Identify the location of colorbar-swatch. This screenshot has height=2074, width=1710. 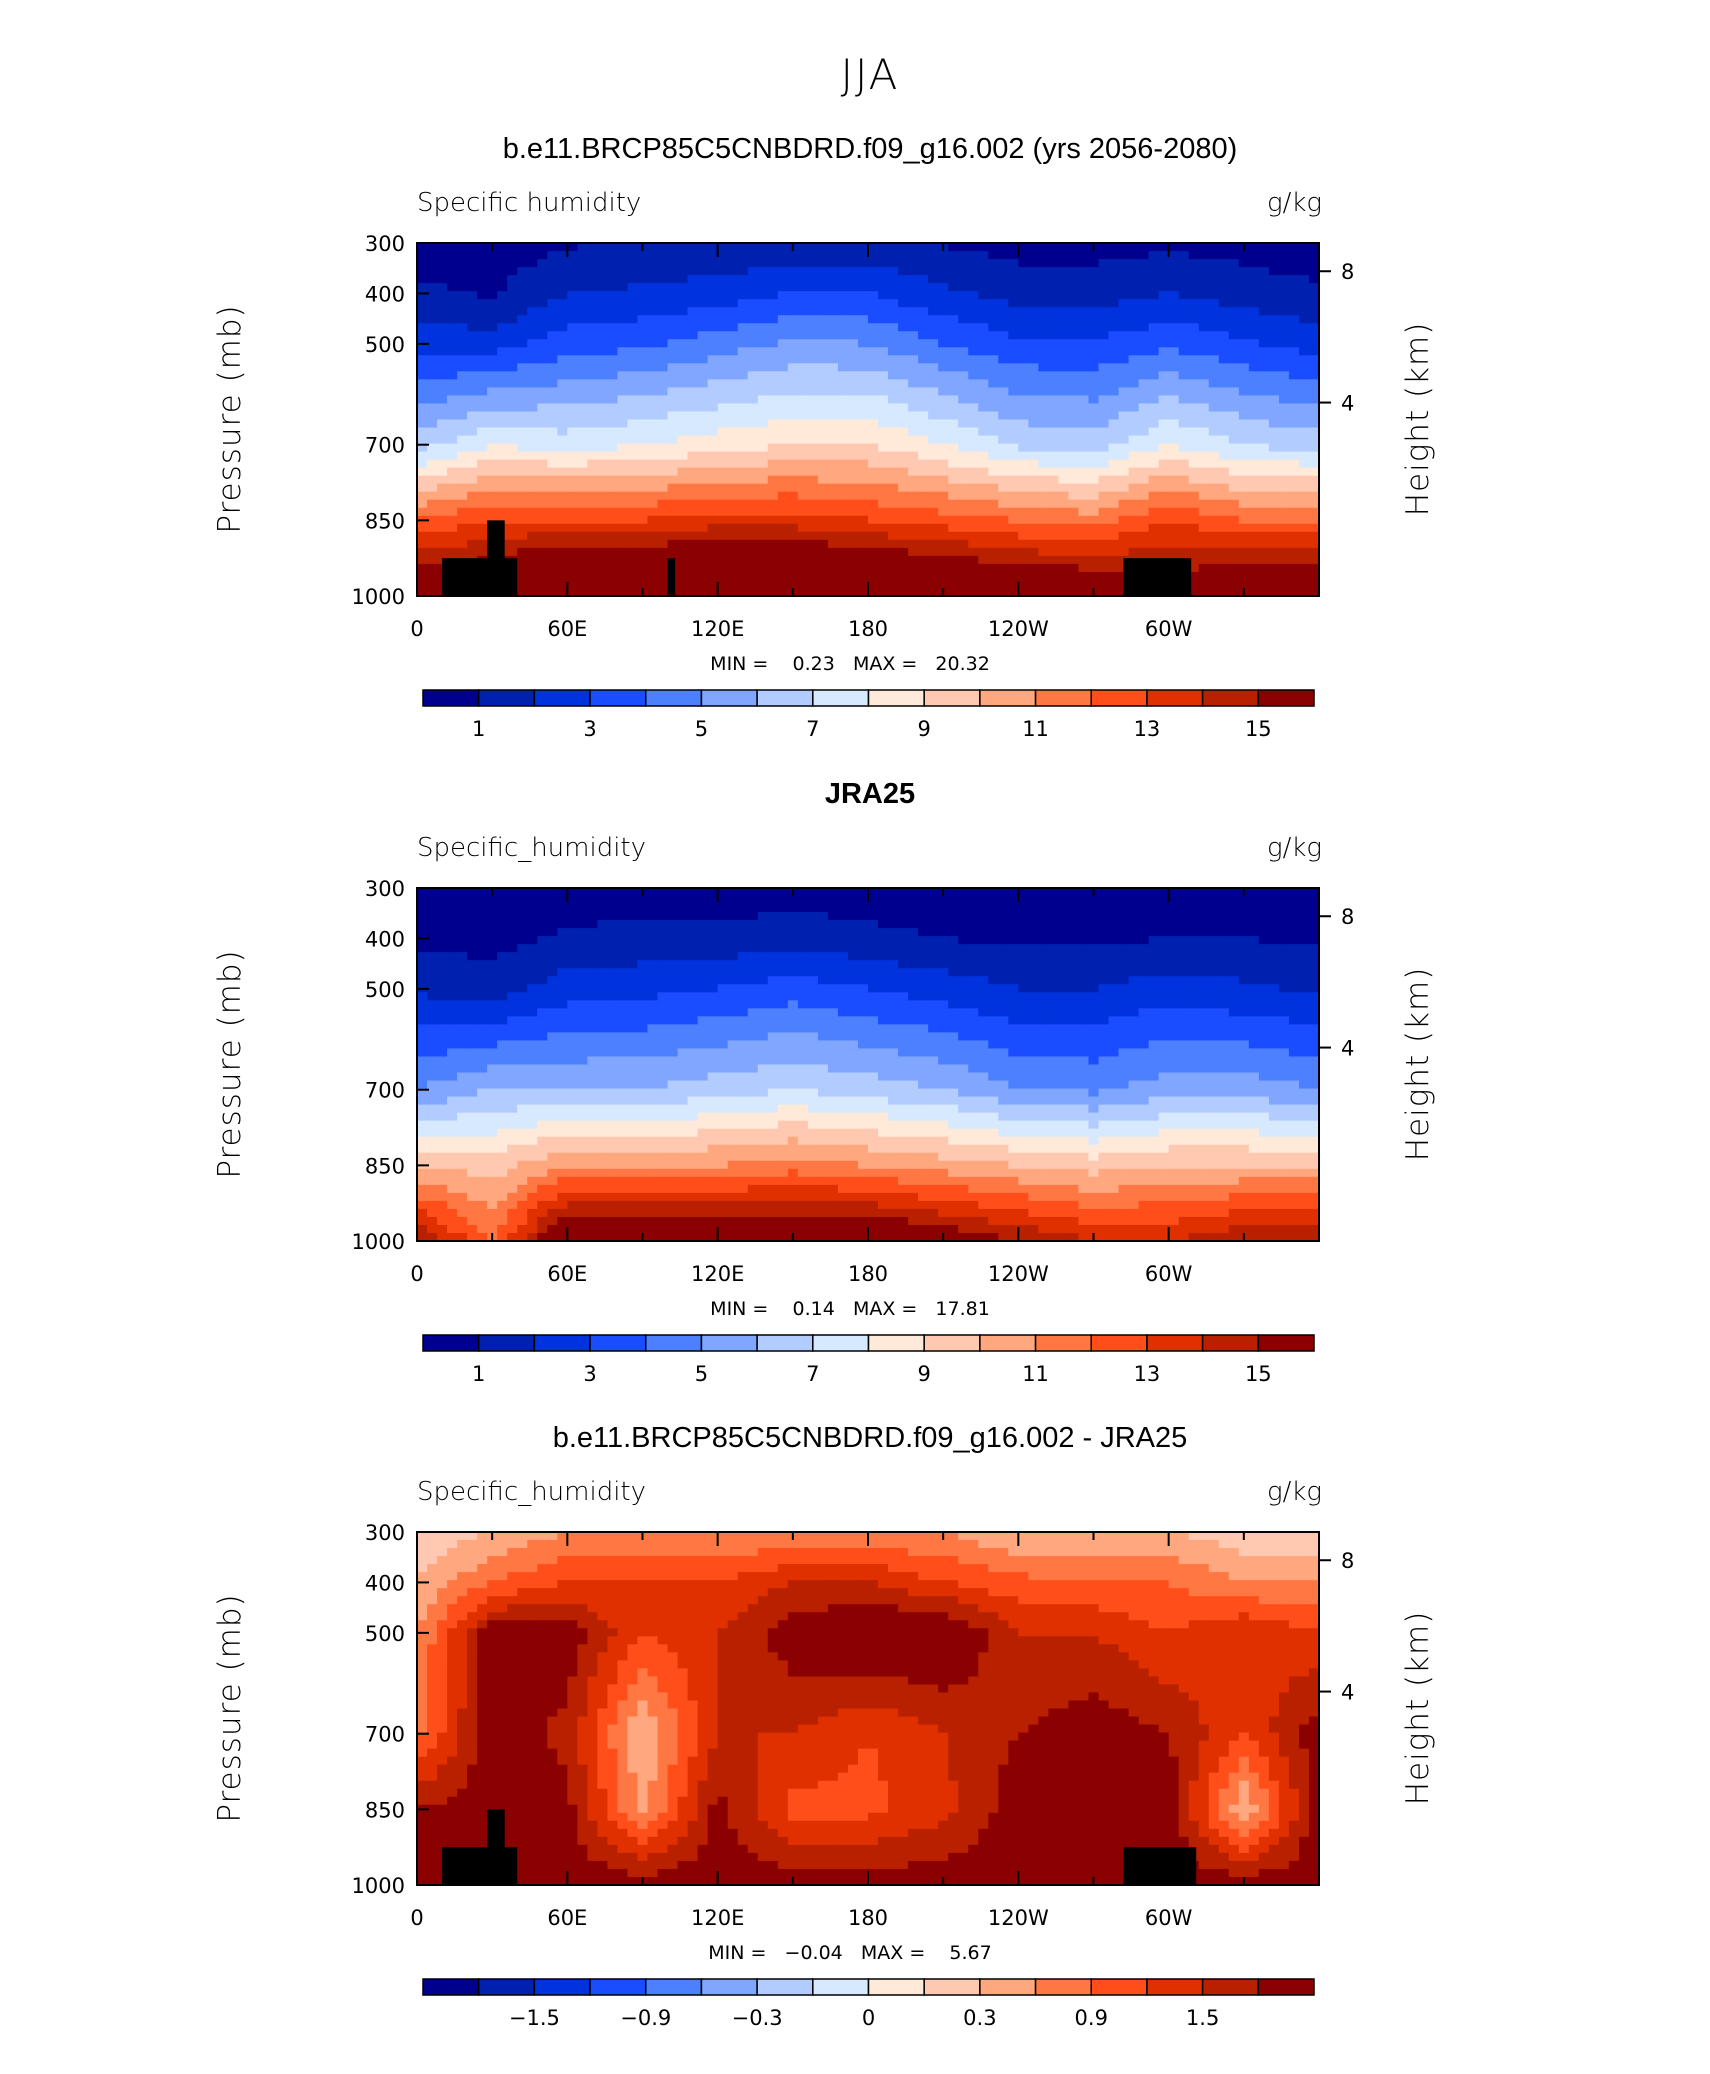
(1063, 698).